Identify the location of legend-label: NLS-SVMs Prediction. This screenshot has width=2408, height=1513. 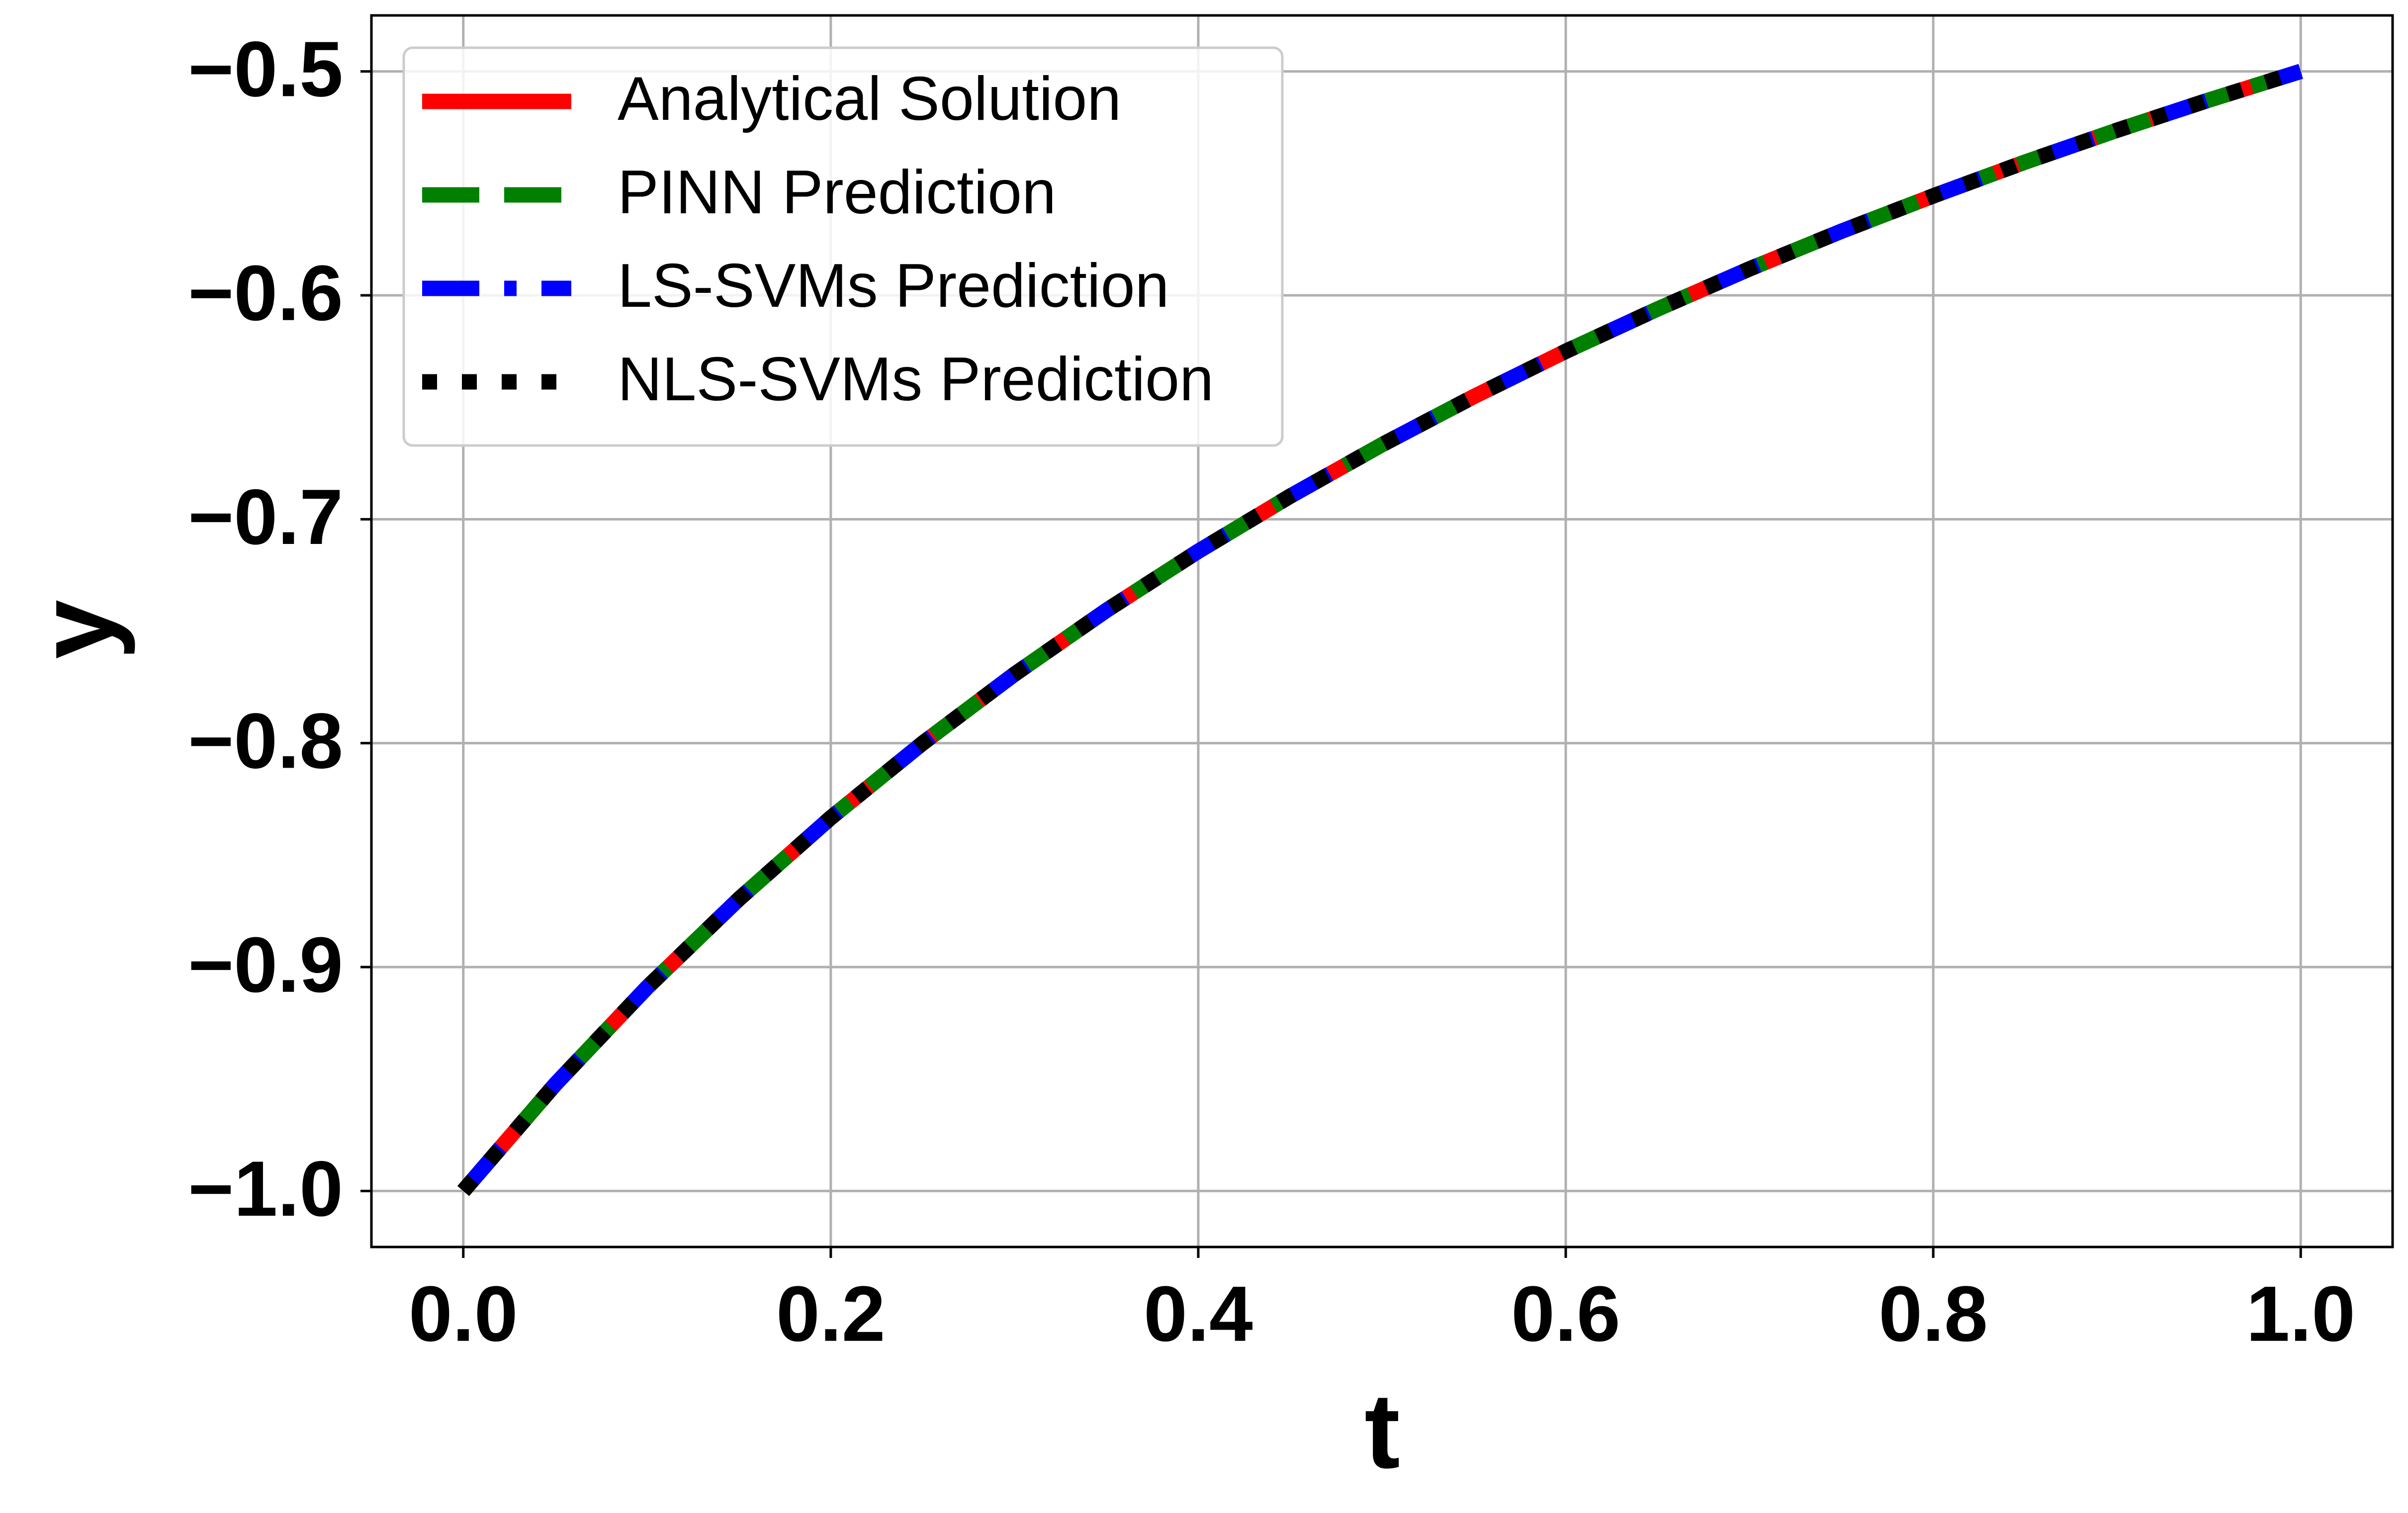
(916, 379).